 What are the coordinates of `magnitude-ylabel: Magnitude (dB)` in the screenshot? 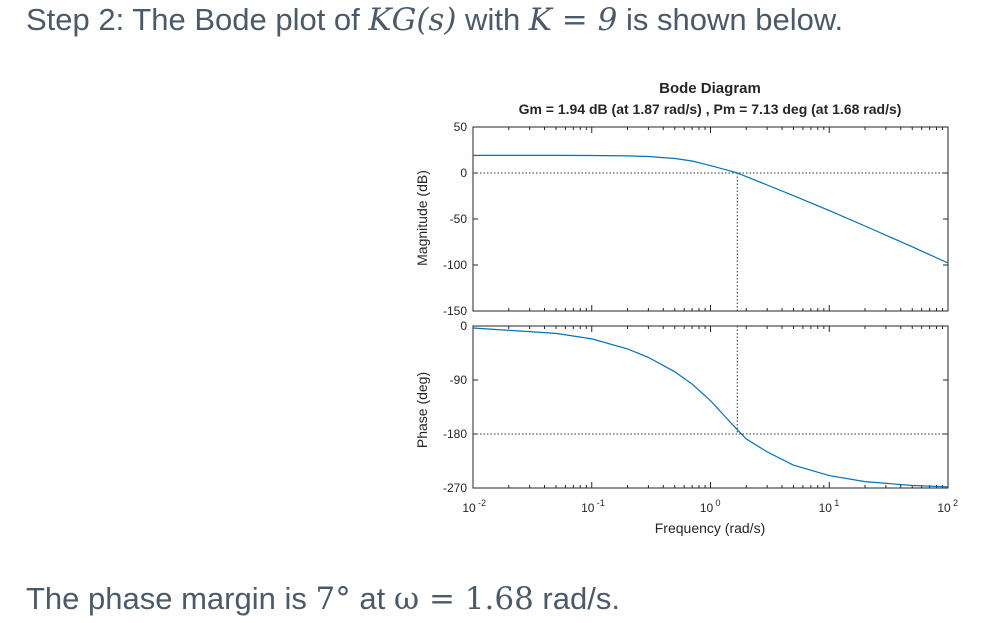 It's located at (422, 218).